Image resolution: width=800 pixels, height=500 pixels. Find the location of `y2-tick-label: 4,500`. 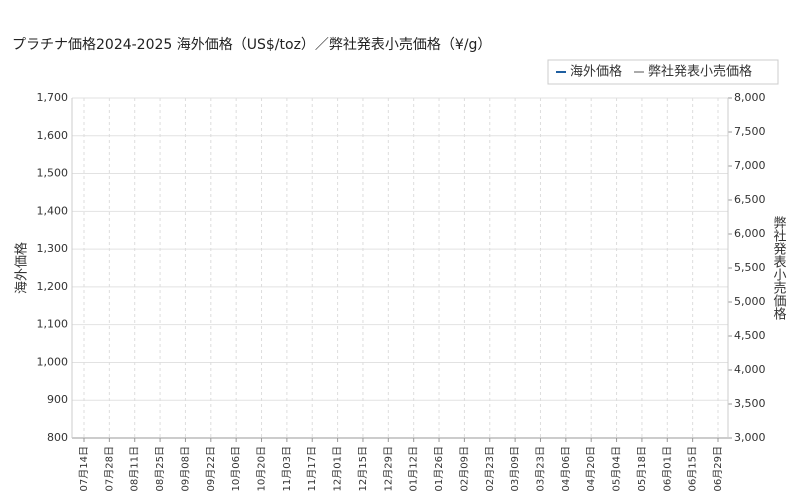

y2-tick-label: 4,500 is located at coordinates (750, 335).